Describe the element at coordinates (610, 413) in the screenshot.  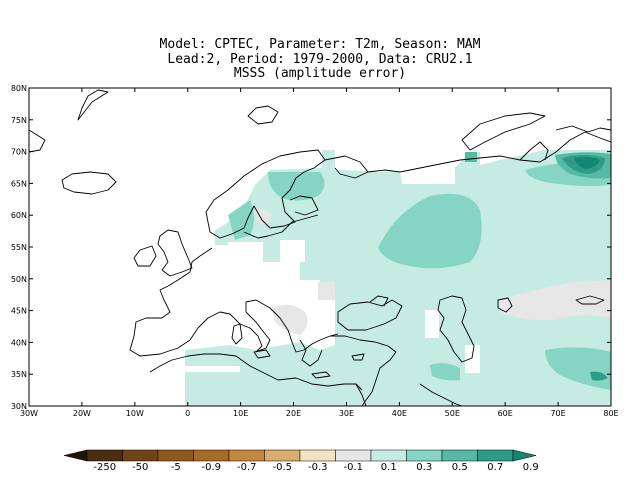
I see `lon-label: 80E` at that location.